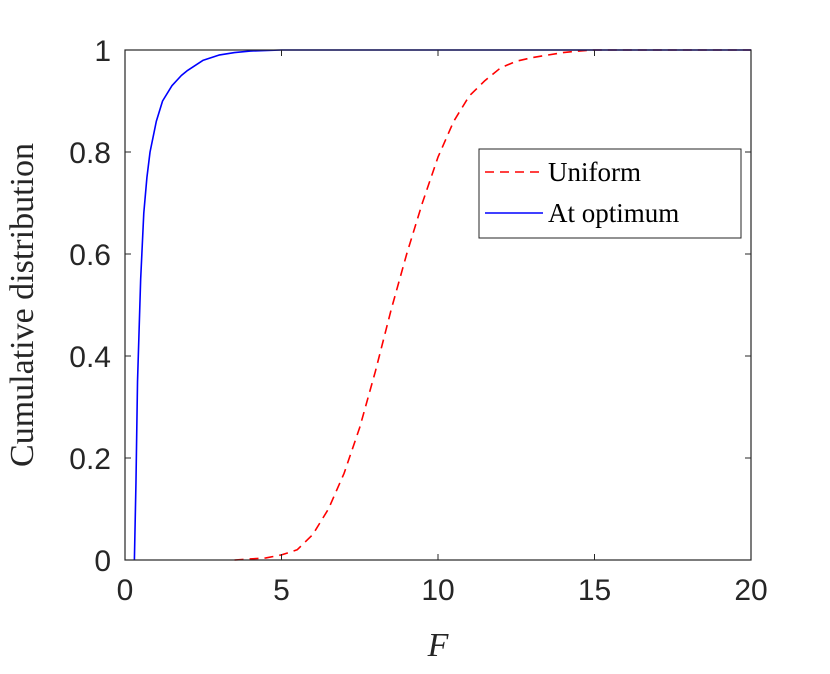  What do you see at coordinates (102, 51) in the screenshot?
I see `y-tick-label: 1` at bounding box center [102, 51].